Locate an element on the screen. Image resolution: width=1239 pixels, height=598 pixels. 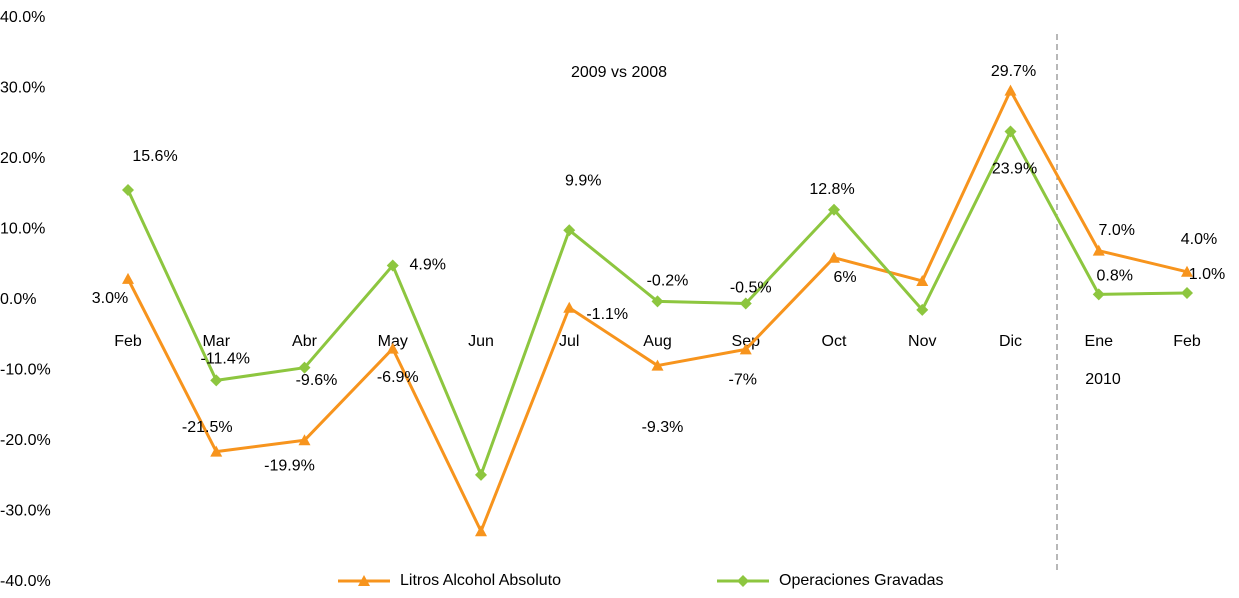
data-label: -0.2% is located at coordinates (668, 281).